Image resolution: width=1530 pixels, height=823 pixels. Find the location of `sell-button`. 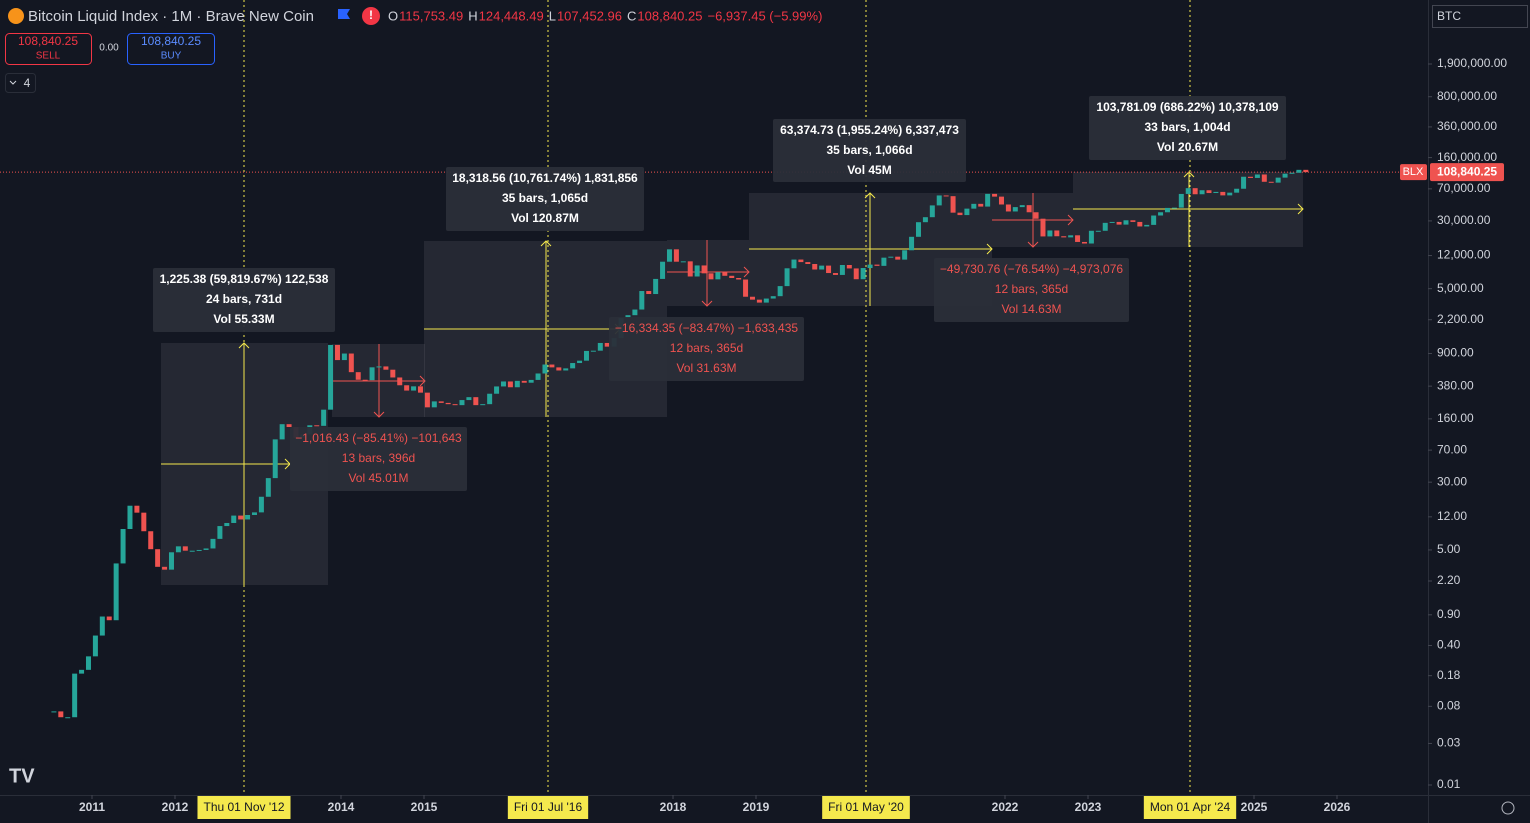

sell-button is located at coordinates (48, 49).